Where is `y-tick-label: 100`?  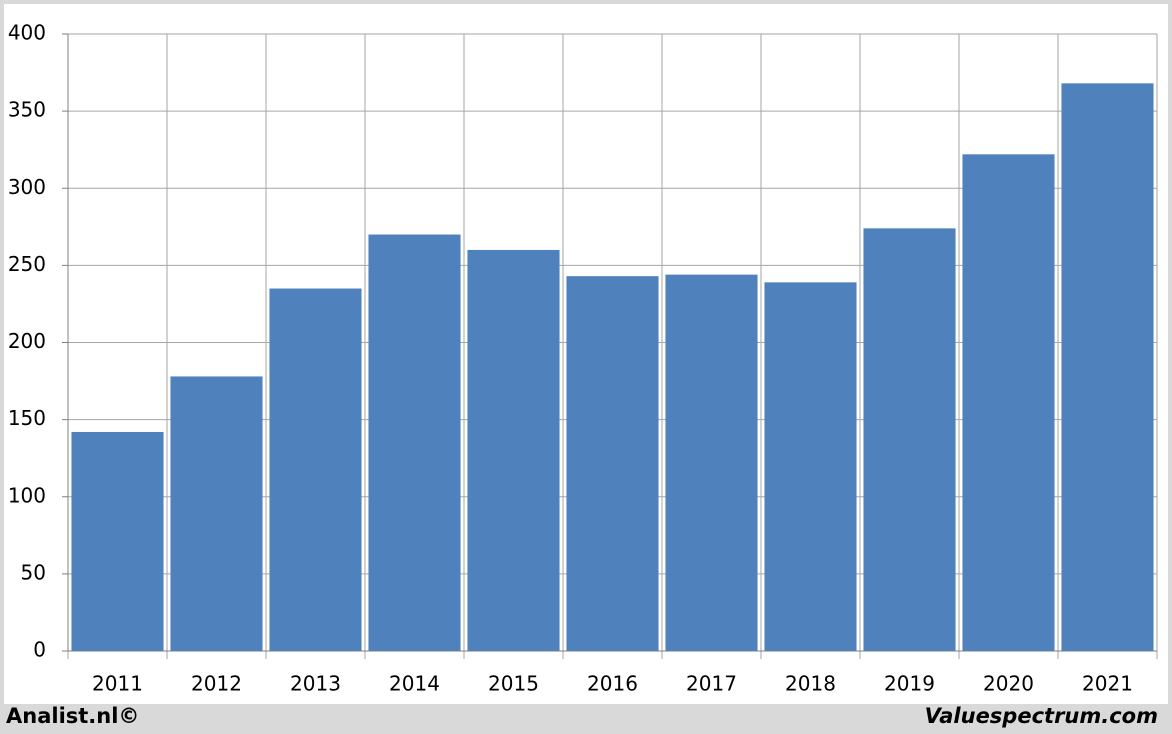 y-tick-label: 100 is located at coordinates (27, 495).